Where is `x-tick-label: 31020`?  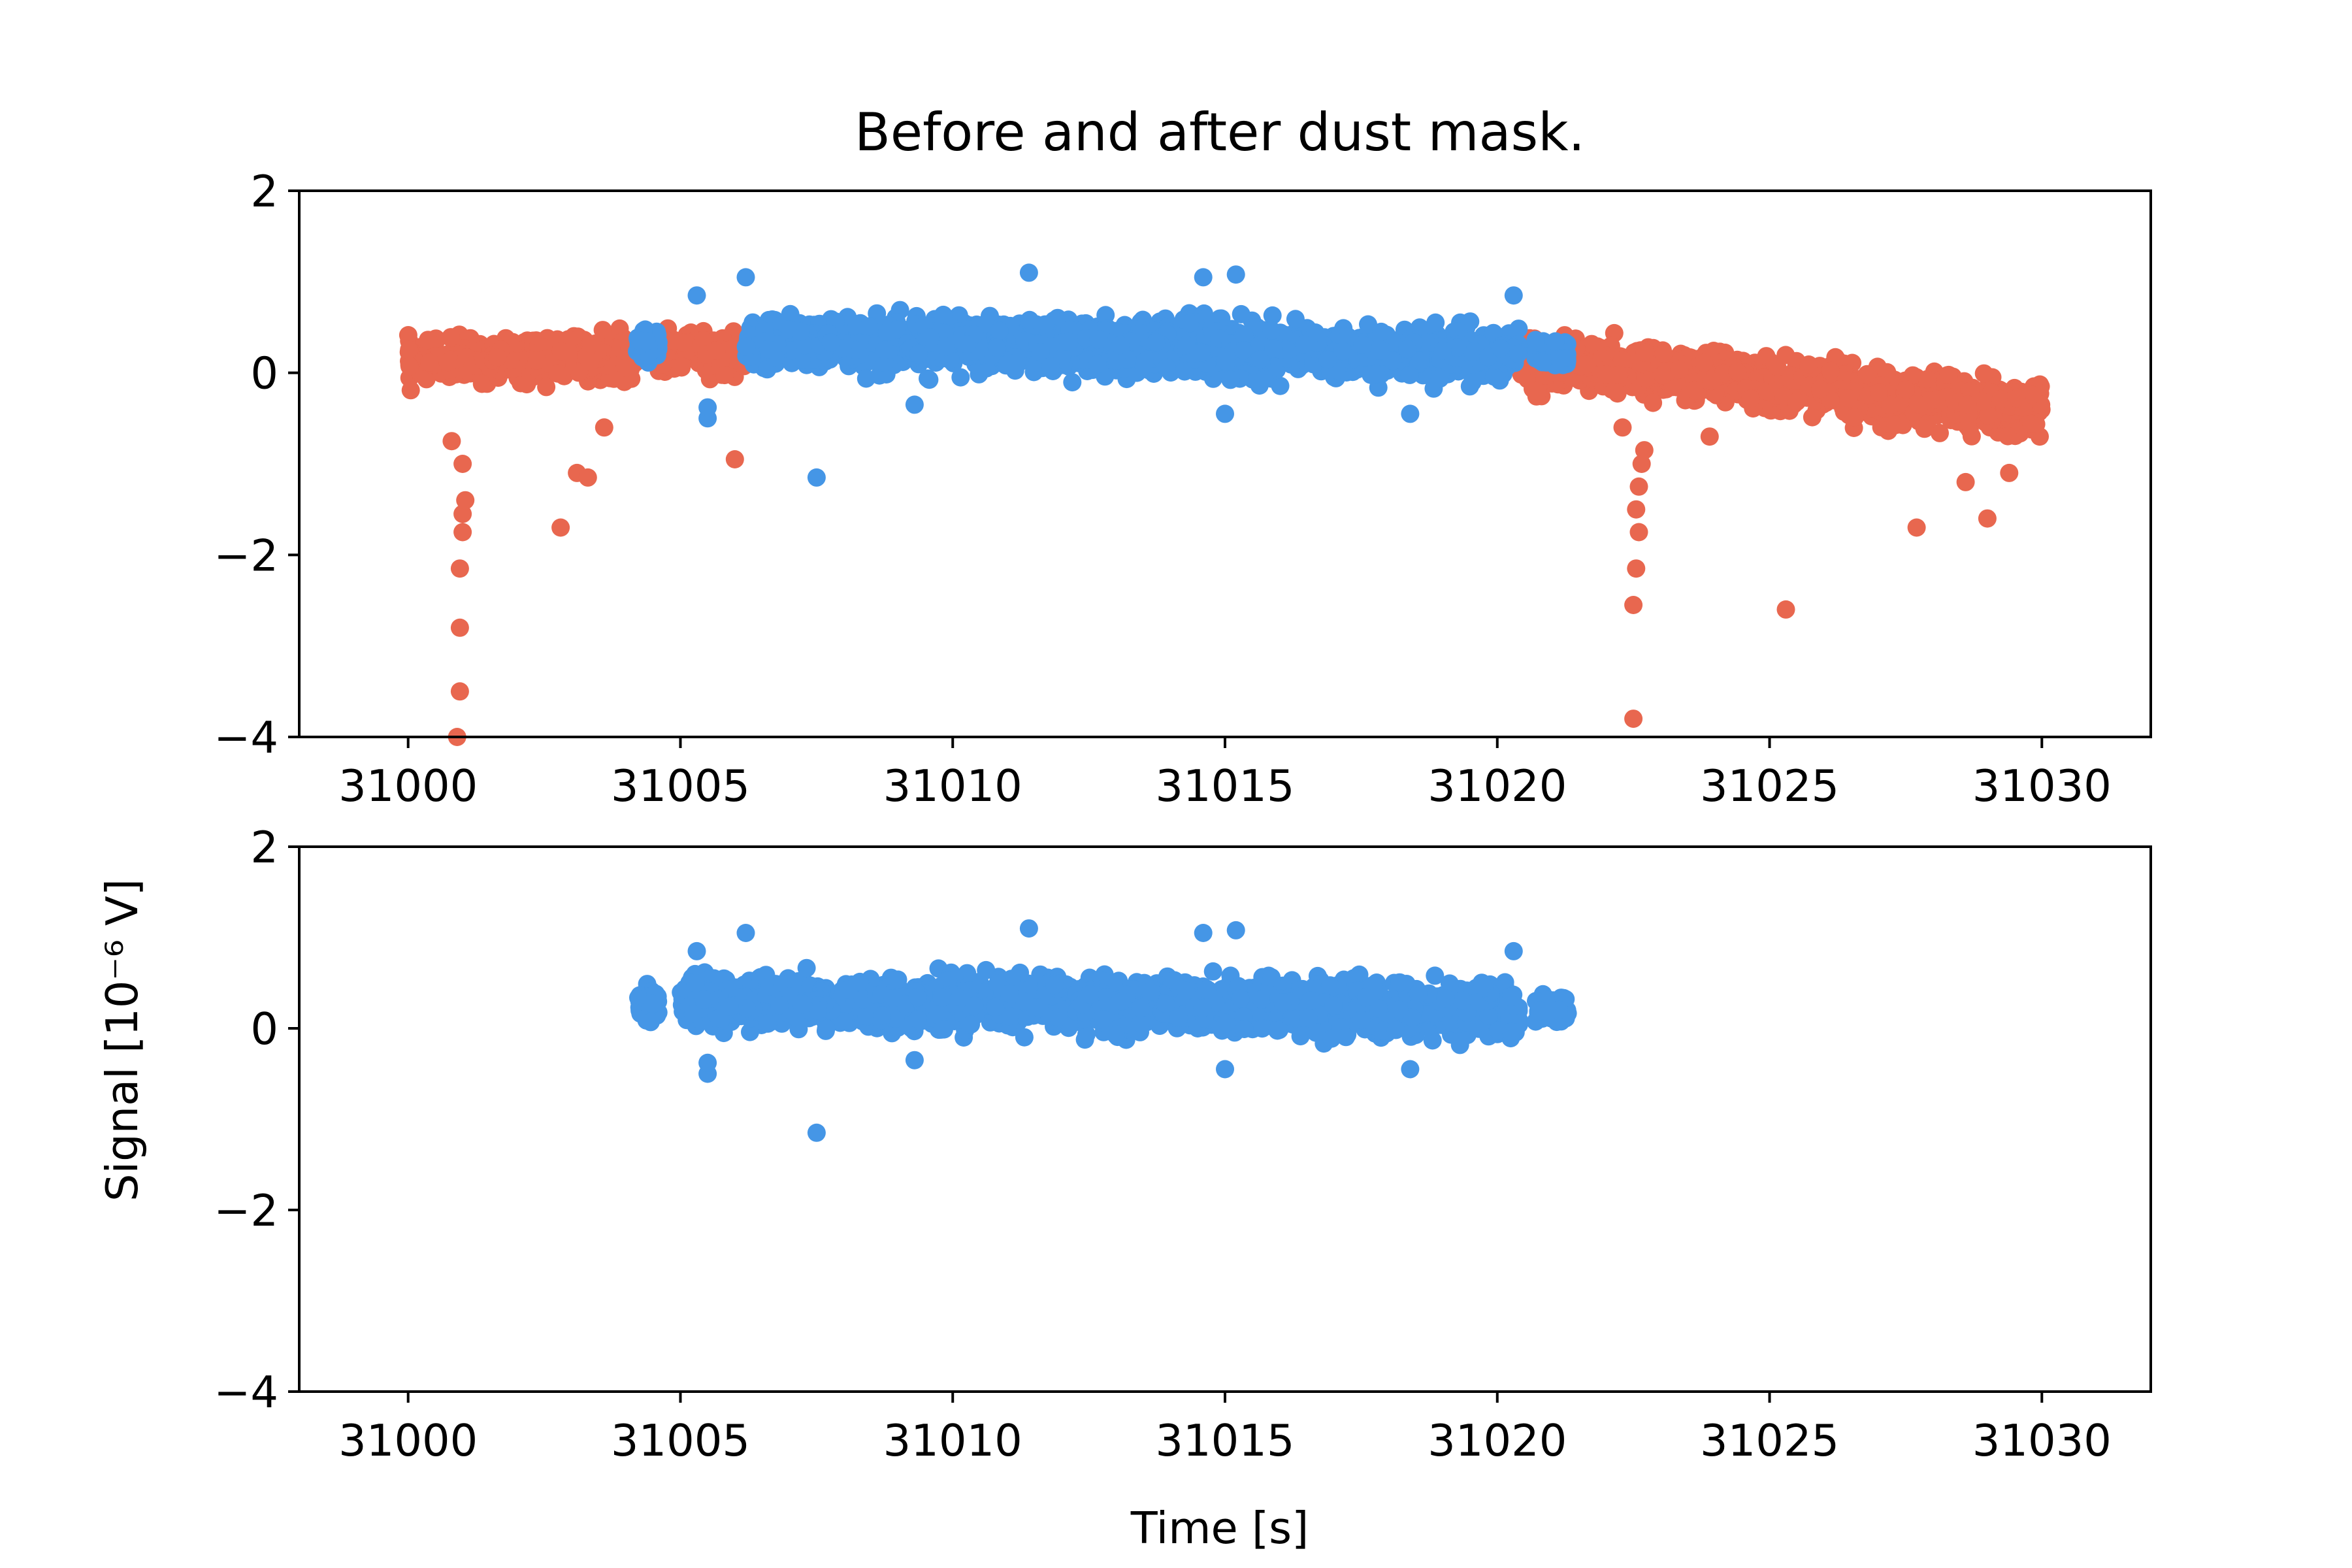
x-tick-label: 31020 is located at coordinates (1497, 785).